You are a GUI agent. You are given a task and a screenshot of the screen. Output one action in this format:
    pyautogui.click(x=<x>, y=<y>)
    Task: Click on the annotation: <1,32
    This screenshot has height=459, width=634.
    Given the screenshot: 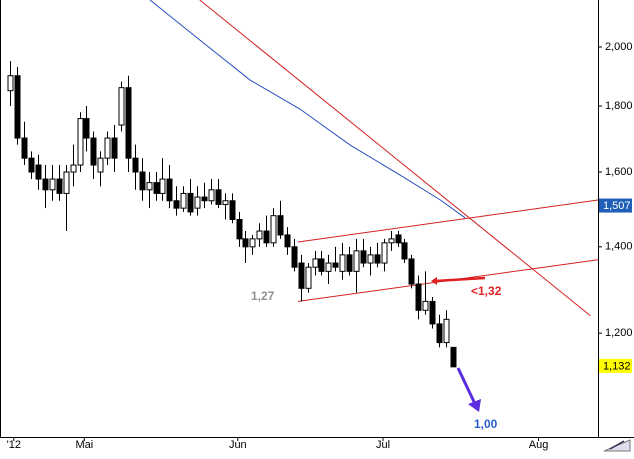 What is the action you would take?
    pyautogui.click(x=486, y=291)
    